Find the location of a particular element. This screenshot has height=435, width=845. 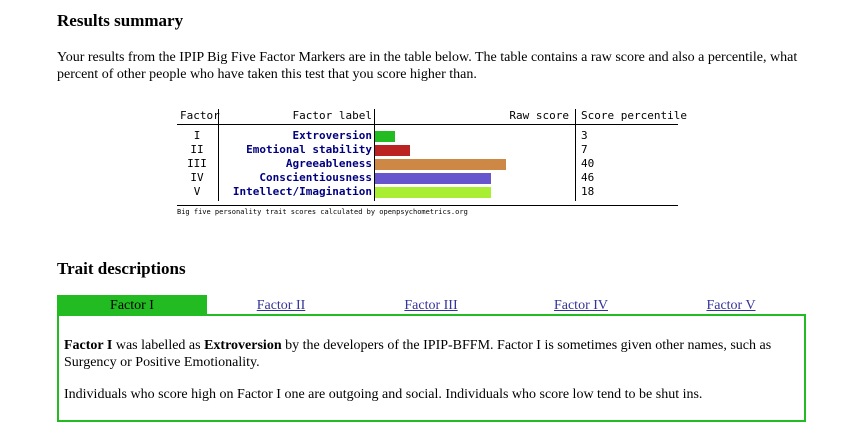

table-row: V Intellect/Imagination 18 is located at coordinates (427, 192).